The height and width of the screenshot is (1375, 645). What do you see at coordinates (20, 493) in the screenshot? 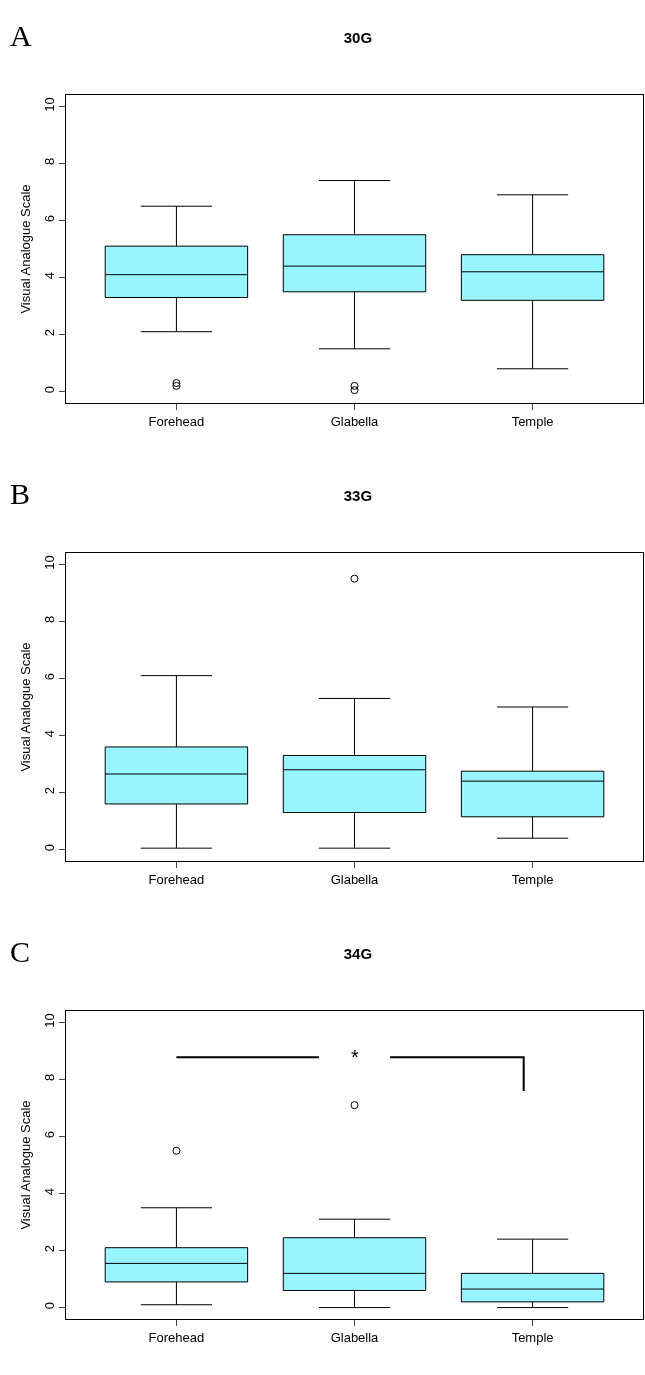
I see `text: B` at bounding box center [20, 493].